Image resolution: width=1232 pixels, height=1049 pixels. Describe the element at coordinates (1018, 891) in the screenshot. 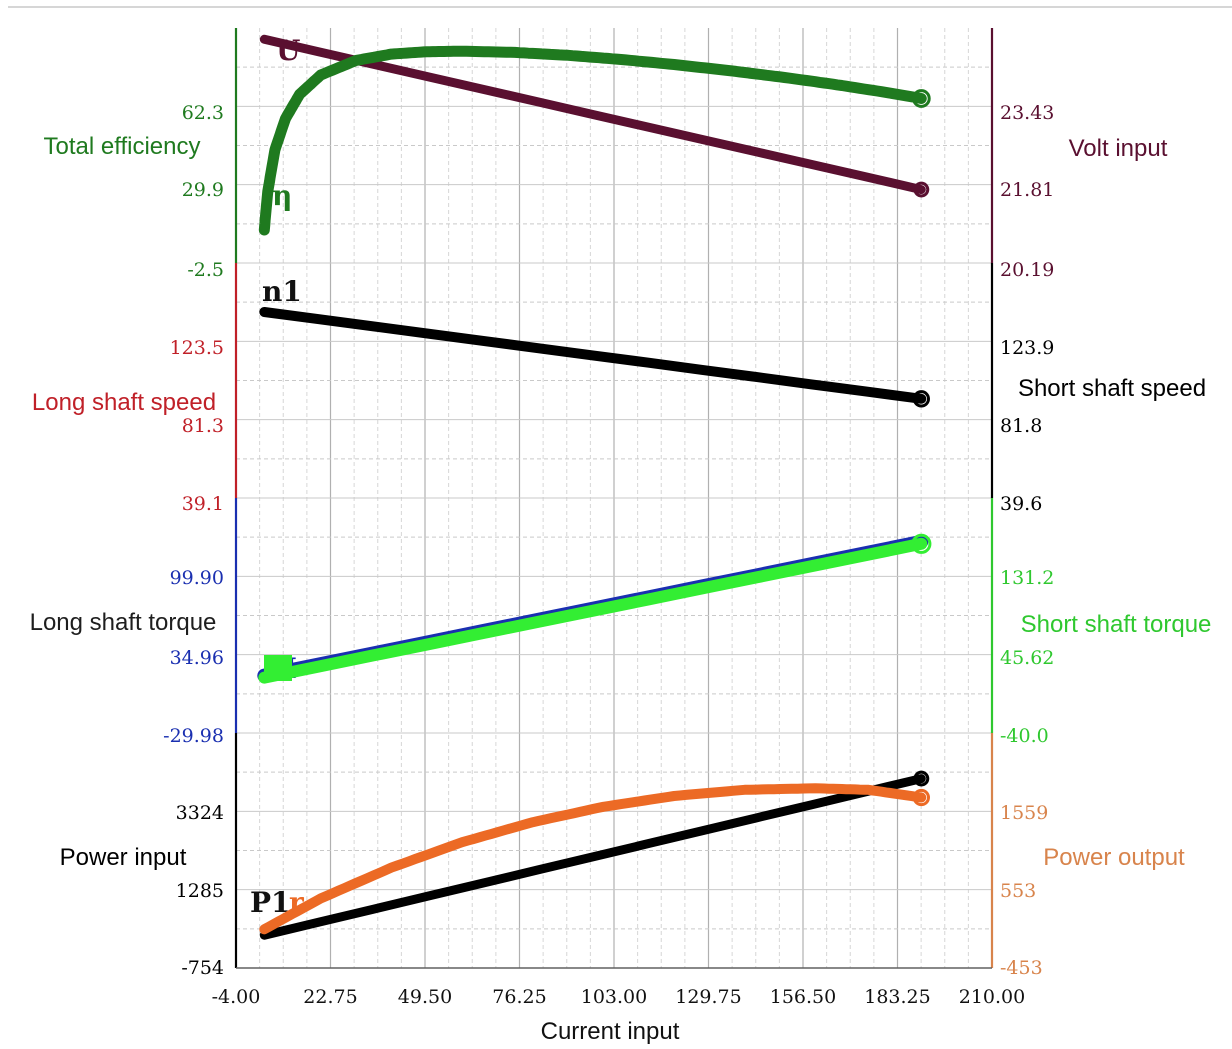

I see `right-tick-label: 553` at that location.